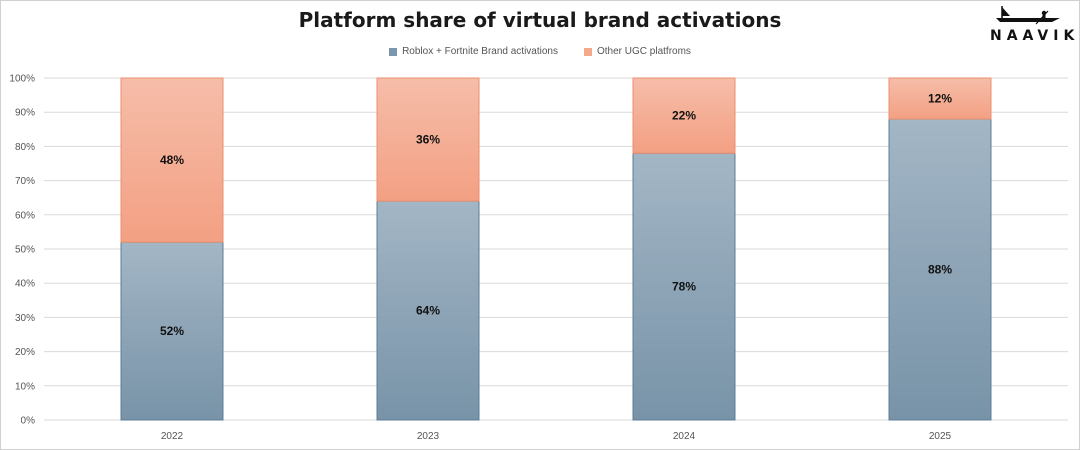  I want to click on boat-icon, so click(1028, 15).